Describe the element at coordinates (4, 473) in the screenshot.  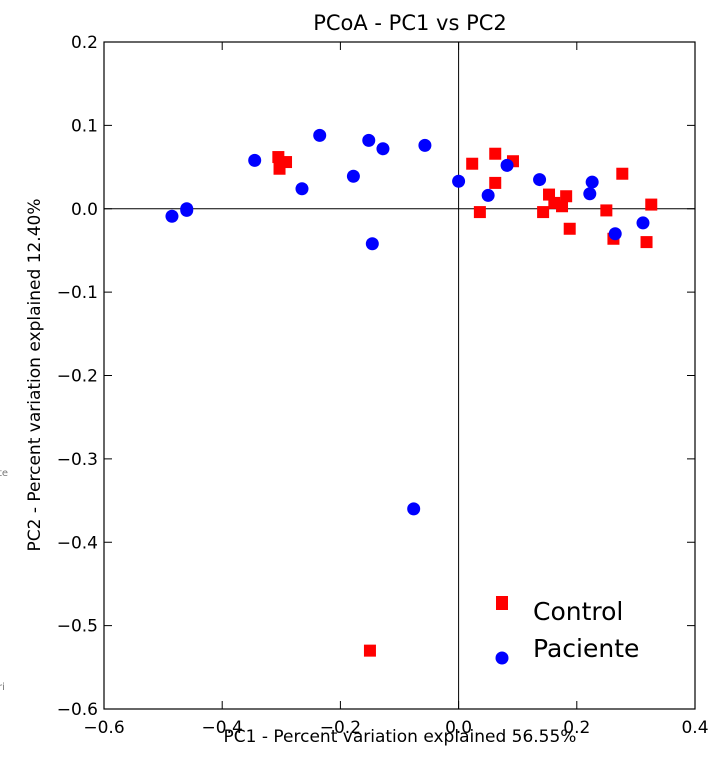
I see `edge-fragment-text: te` at that location.